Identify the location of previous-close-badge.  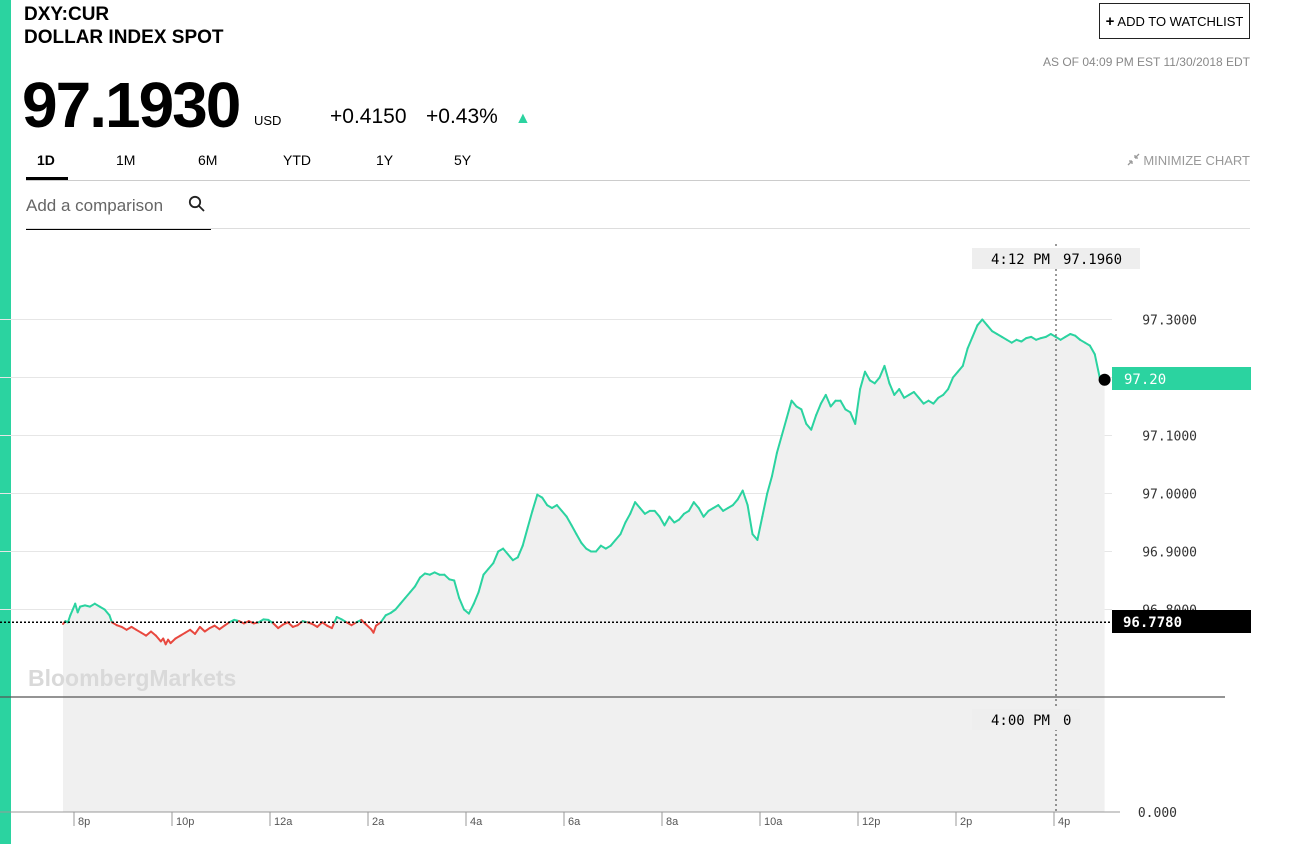
(1181, 621).